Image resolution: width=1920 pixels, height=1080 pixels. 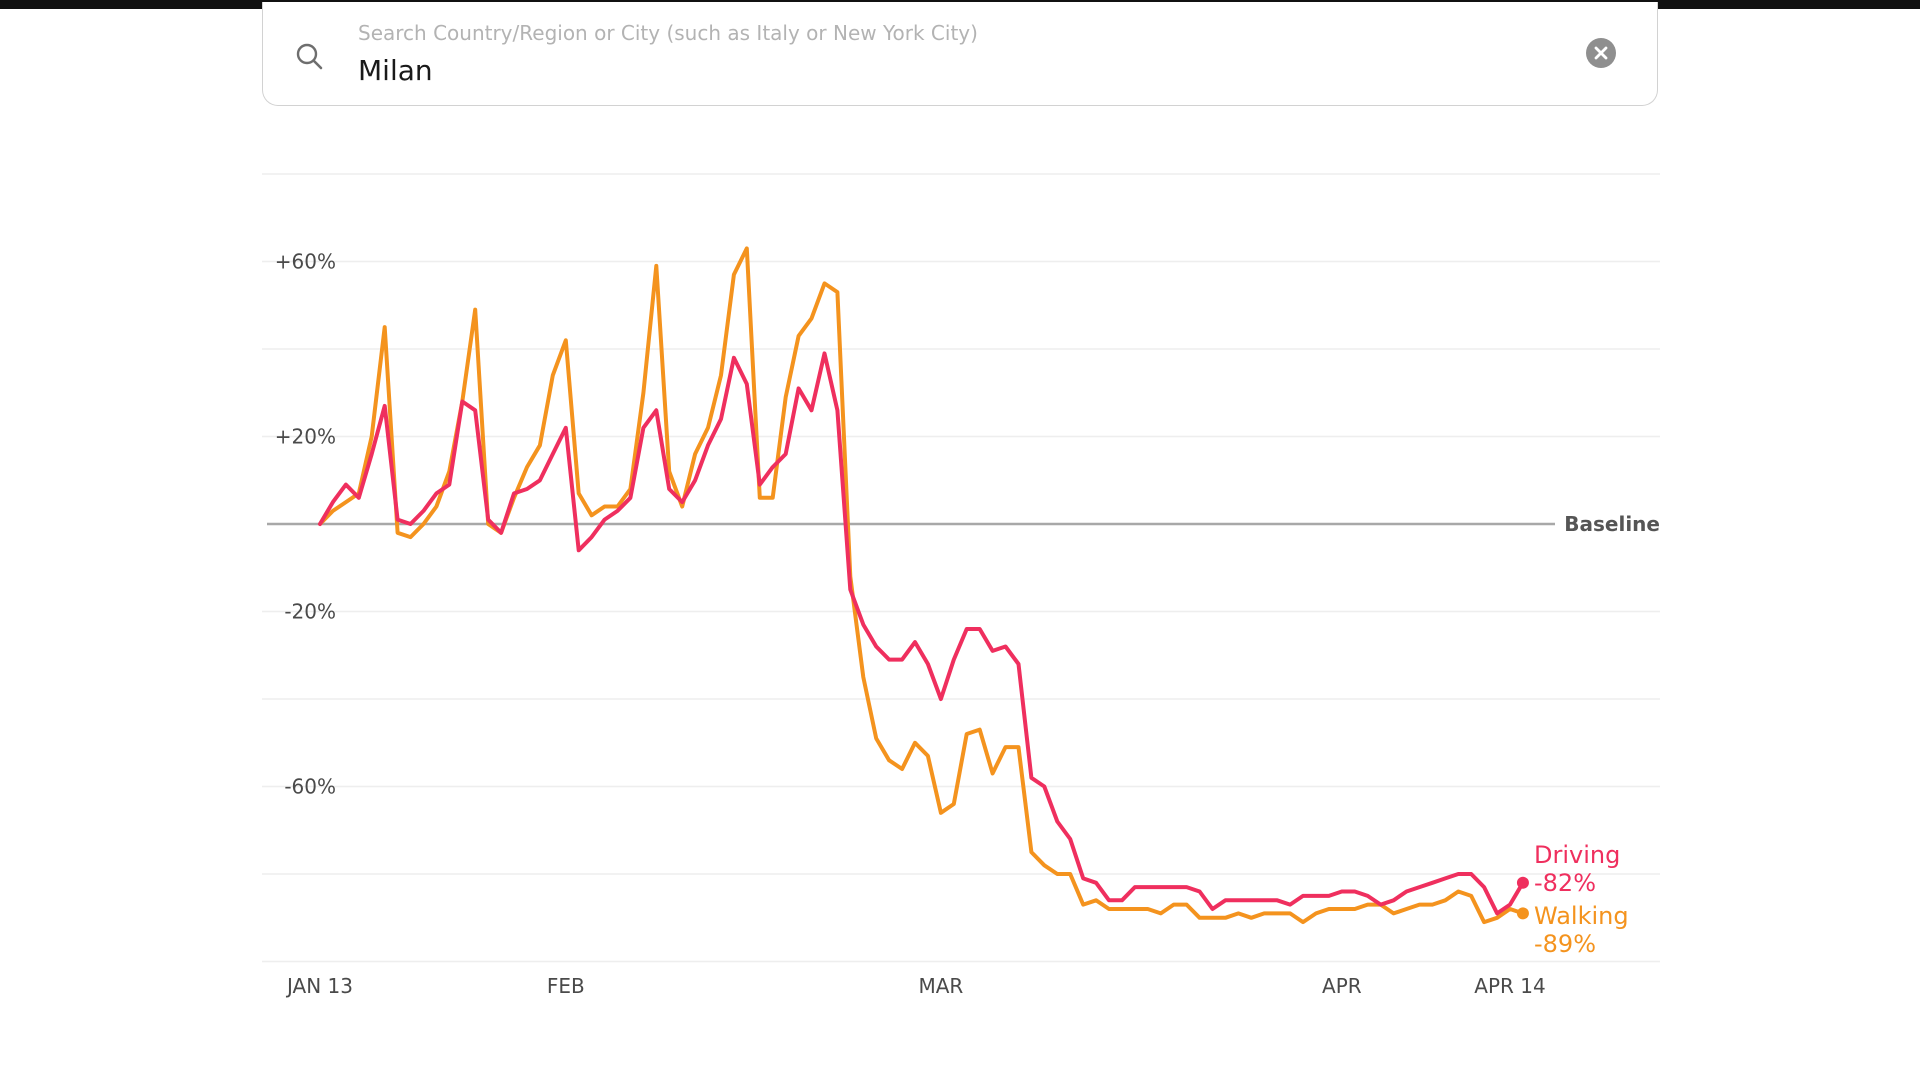 What do you see at coordinates (1509, 986) in the screenshot?
I see `x-tick-label: APR 14` at bounding box center [1509, 986].